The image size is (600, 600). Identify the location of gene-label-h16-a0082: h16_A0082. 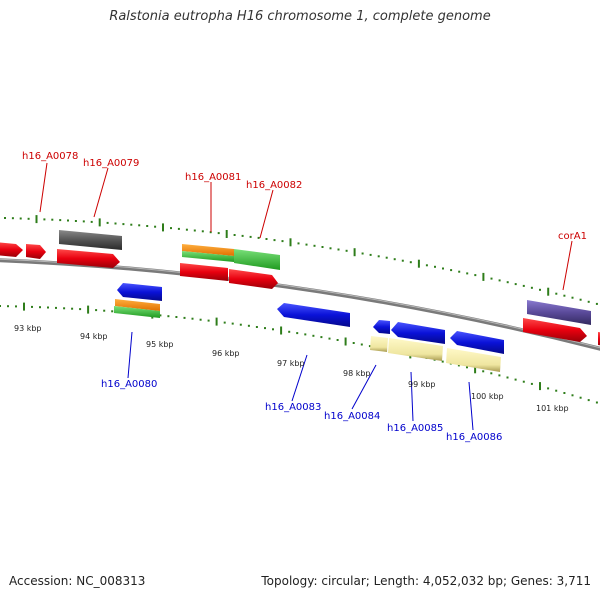
(274, 185).